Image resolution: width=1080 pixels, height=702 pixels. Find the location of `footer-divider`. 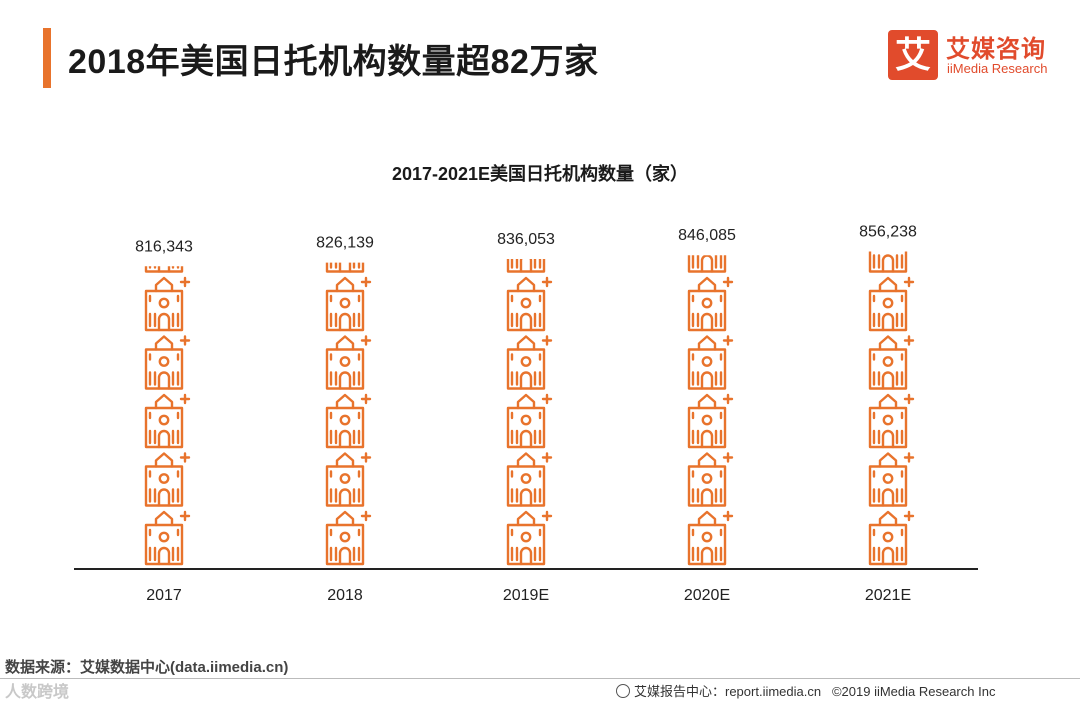

footer-divider is located at coordinates (540, 678).